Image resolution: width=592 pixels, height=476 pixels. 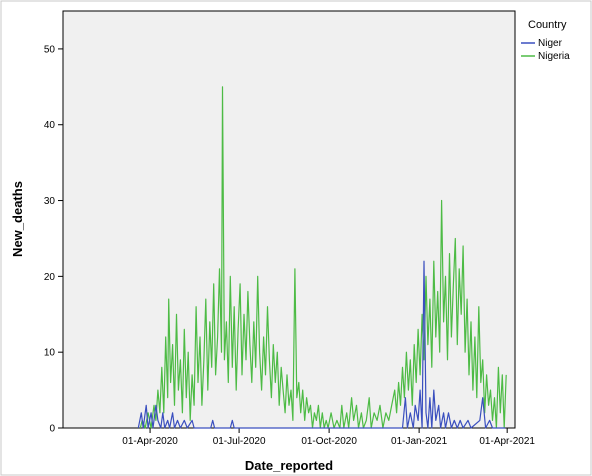 I want to click on legend-label-niger: Niger, so click(x=550, y=43).